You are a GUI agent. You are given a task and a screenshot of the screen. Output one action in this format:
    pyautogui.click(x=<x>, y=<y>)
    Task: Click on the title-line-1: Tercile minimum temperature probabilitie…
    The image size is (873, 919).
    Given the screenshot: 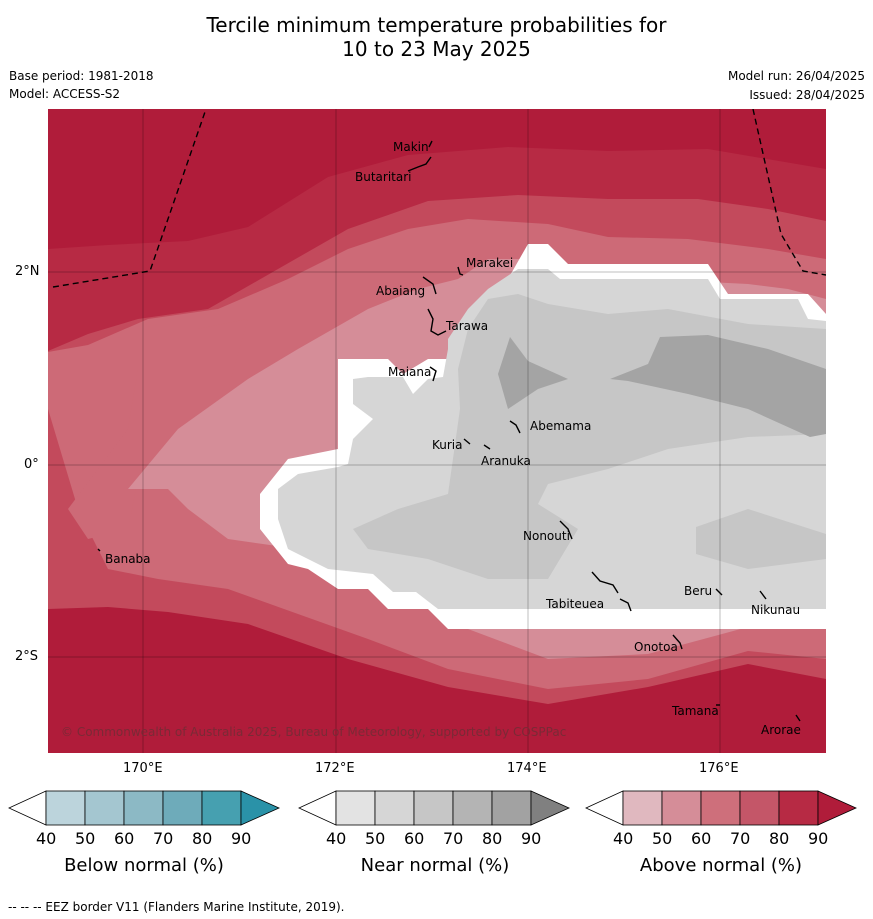 What is the action you would take?
    pyautogui.click(x=436, y=25)
    